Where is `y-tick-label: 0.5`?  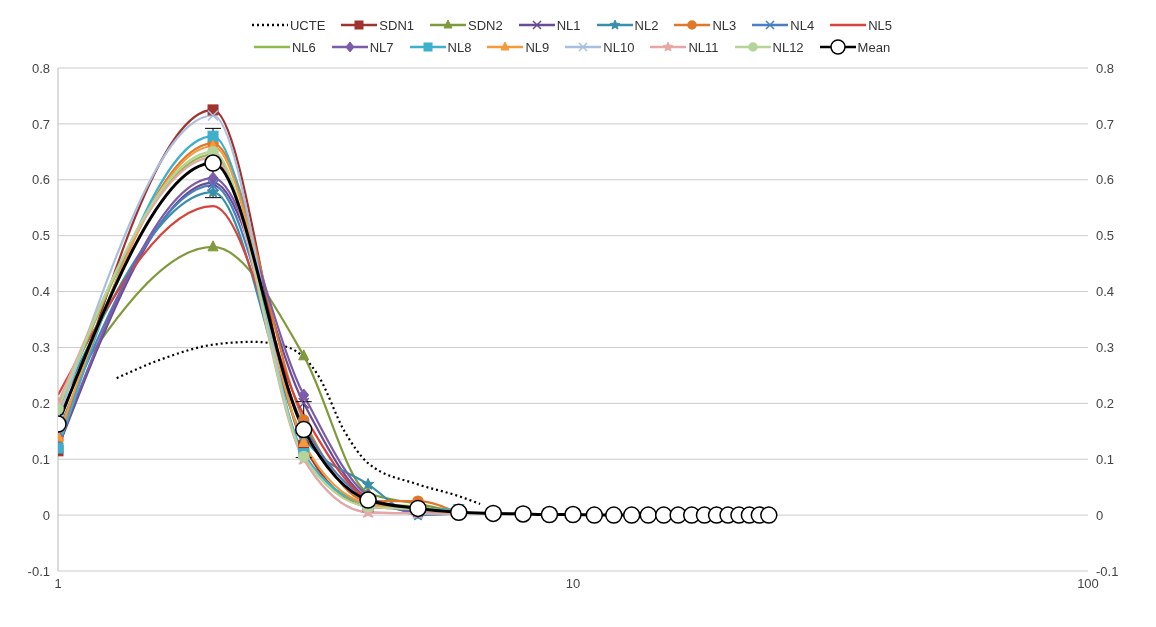 y-tick-label: 0.5 is located at coordinates (40, 236).